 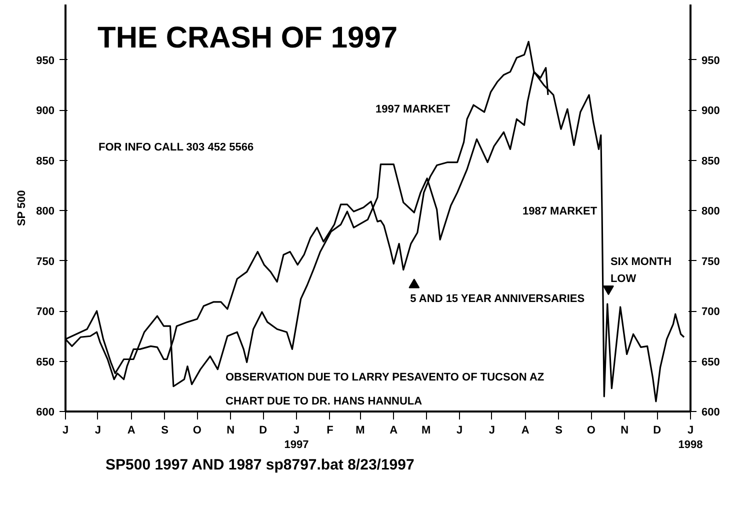 What do you see at coordinates (260, 465) in the screenshot?
I see `text: SP500 1997 AND 1987 sp8797.bat 8/23/1997` at bounding box center [260, 465].